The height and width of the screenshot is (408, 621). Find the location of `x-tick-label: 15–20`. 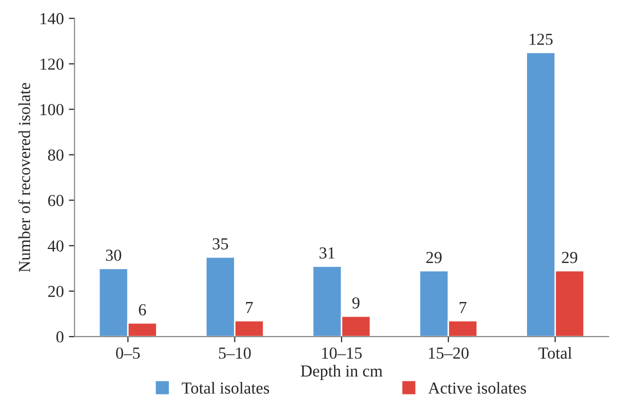

x-tick-label: 15–20 is located at coordinates (448, 353).